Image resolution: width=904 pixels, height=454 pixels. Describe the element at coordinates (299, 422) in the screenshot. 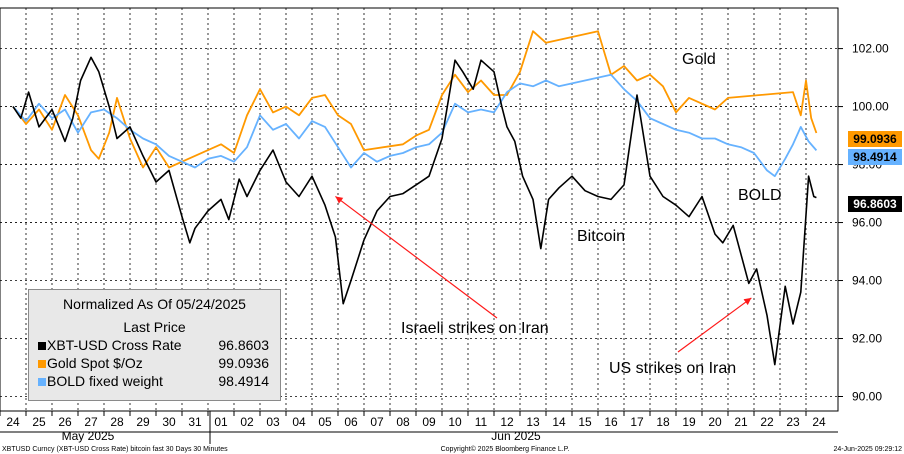

I see `x-tick-label: 04` at that location.